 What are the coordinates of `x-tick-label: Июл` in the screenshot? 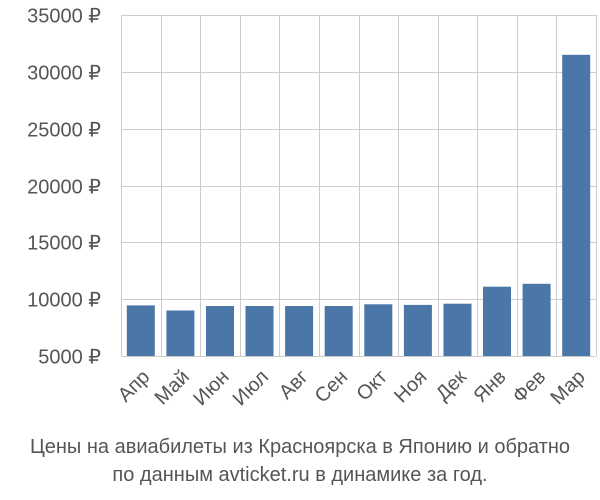 It's located at (251, 388).